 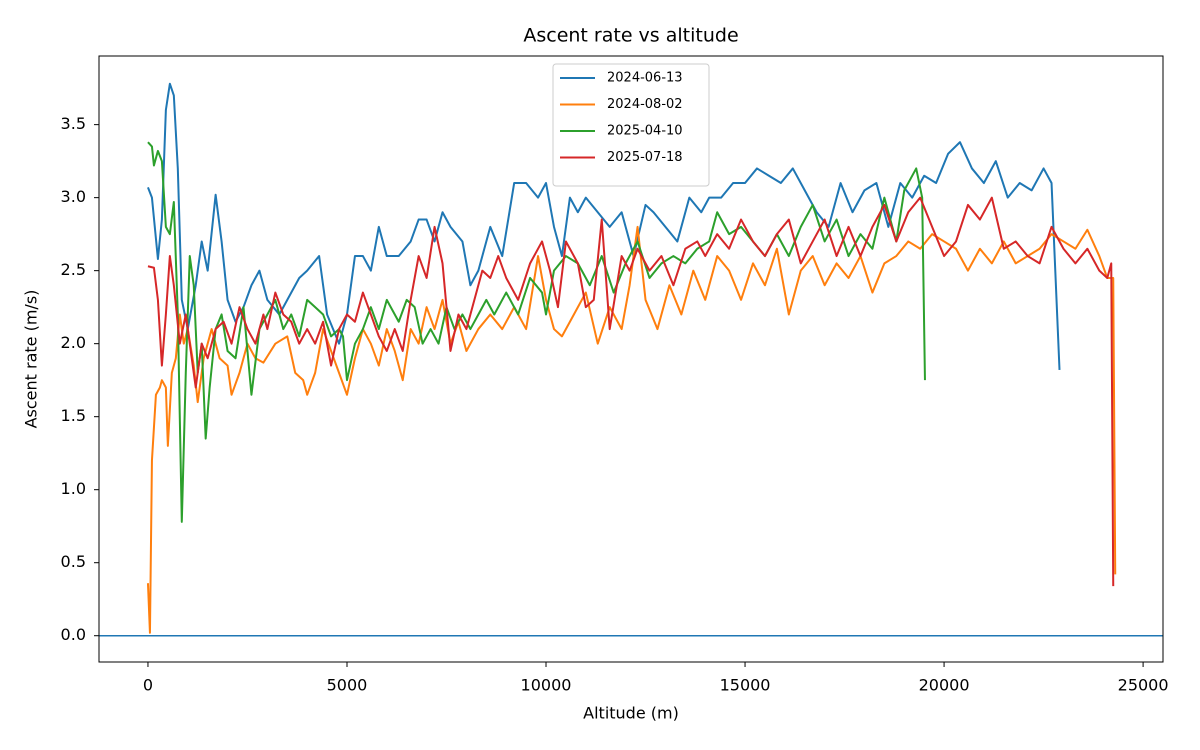 I want to click on x-tick-label: 10000, so click(x=546, y=685).